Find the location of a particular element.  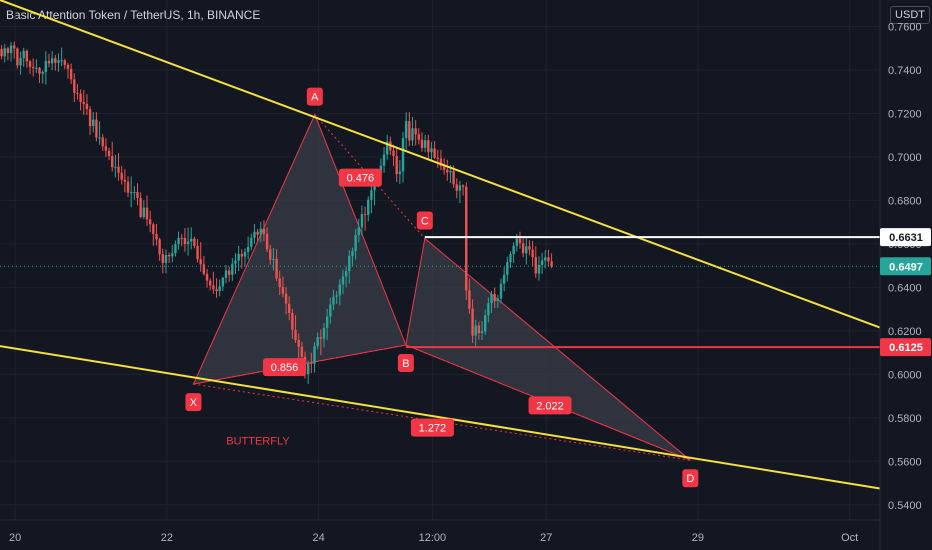

price-axis-tick: 0.7400 is located at coordinates (905, 71).